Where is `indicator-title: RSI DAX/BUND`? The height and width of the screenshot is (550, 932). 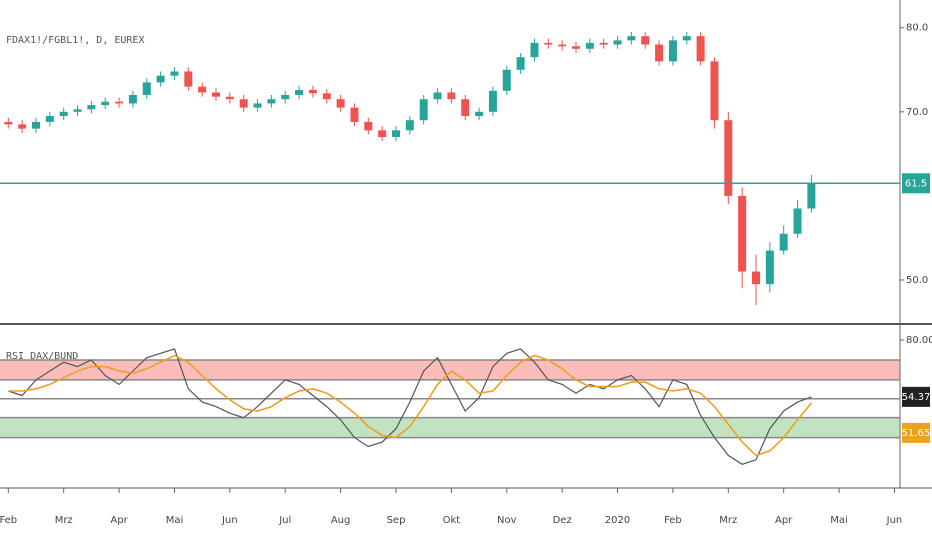
indicator-title: RSI DAX/BUND is located at coordinates (42, 356).